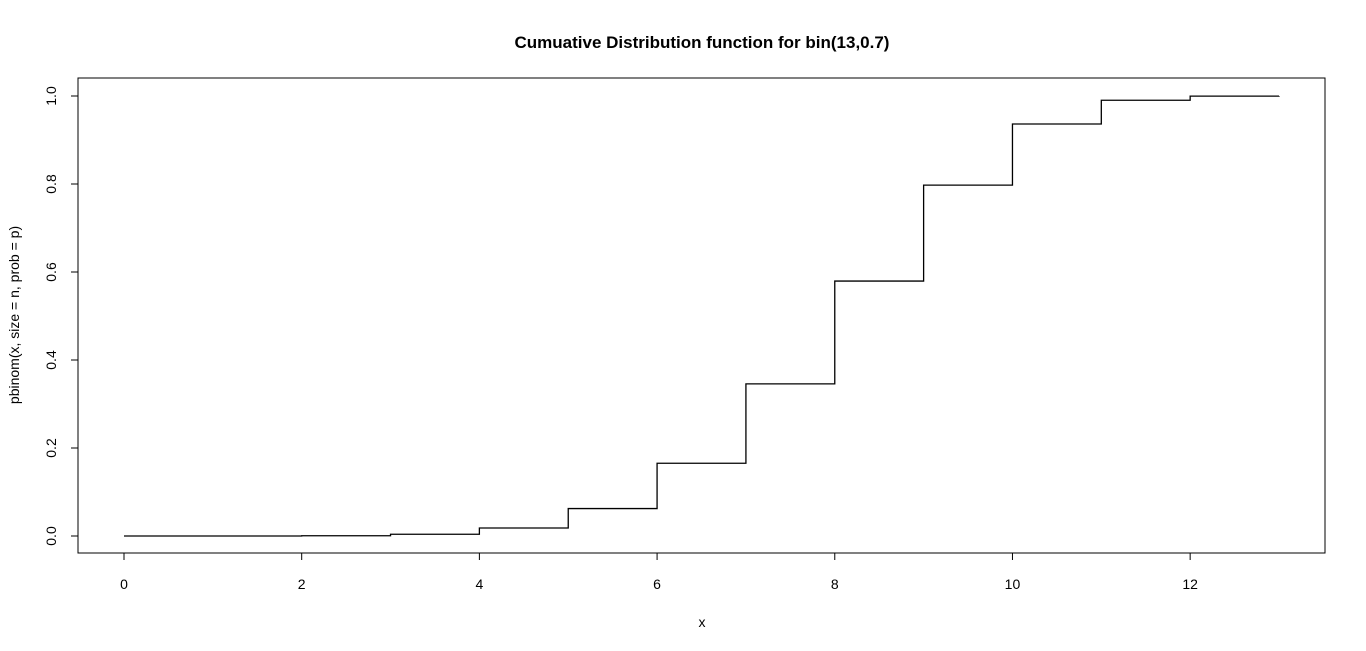 This screenshot has height=651, width=1366. Describe the element at coordinates (1190, 584) in the screenshot. I see `x-tick-label: 12` at that location.